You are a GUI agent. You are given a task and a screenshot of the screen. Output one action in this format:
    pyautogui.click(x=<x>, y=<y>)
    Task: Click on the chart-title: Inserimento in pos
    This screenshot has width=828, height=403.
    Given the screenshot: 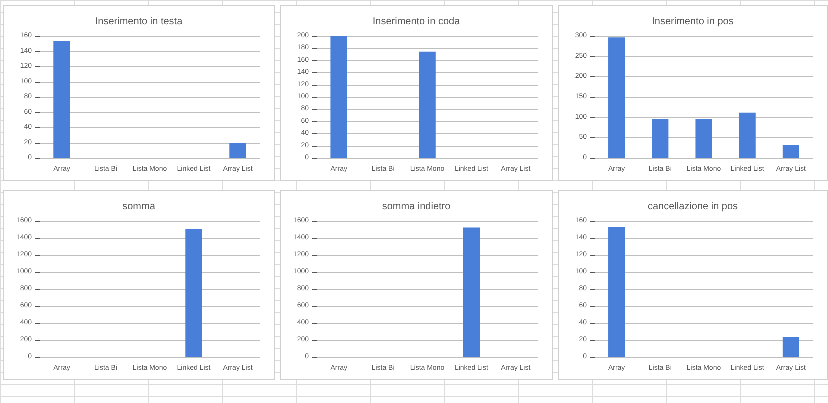 What is the action you would take?
    pyautogui.click(x=693, y=22)
    